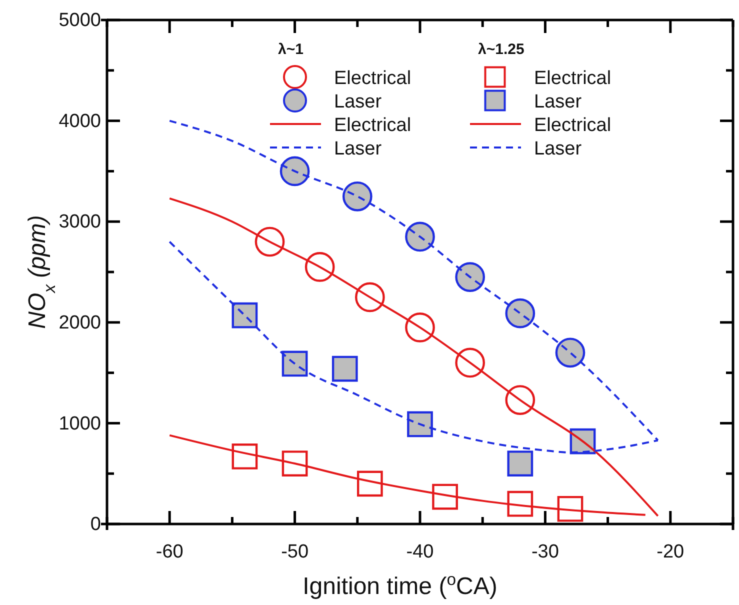 This screenshot has width=739, height=605. What do you see at coordinates (79, 323) in the screenshot?
I see `y-tick-label: 2000` at bounding box center [79, 323].